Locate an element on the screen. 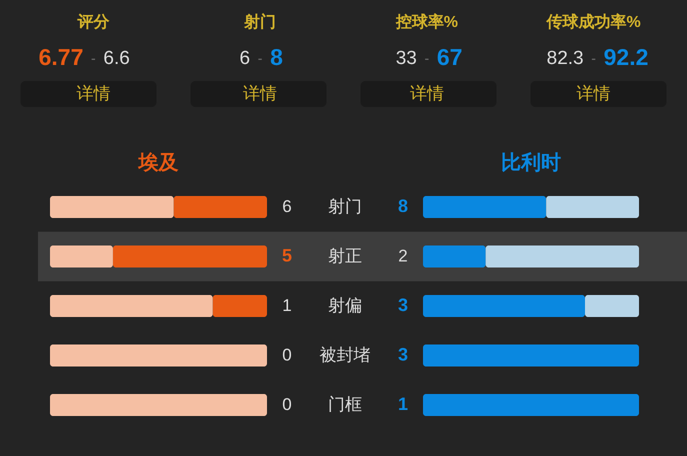 The width and height of the screenshot is (687, 456). data-label: 92.2 is located at coordinates (626, 57).